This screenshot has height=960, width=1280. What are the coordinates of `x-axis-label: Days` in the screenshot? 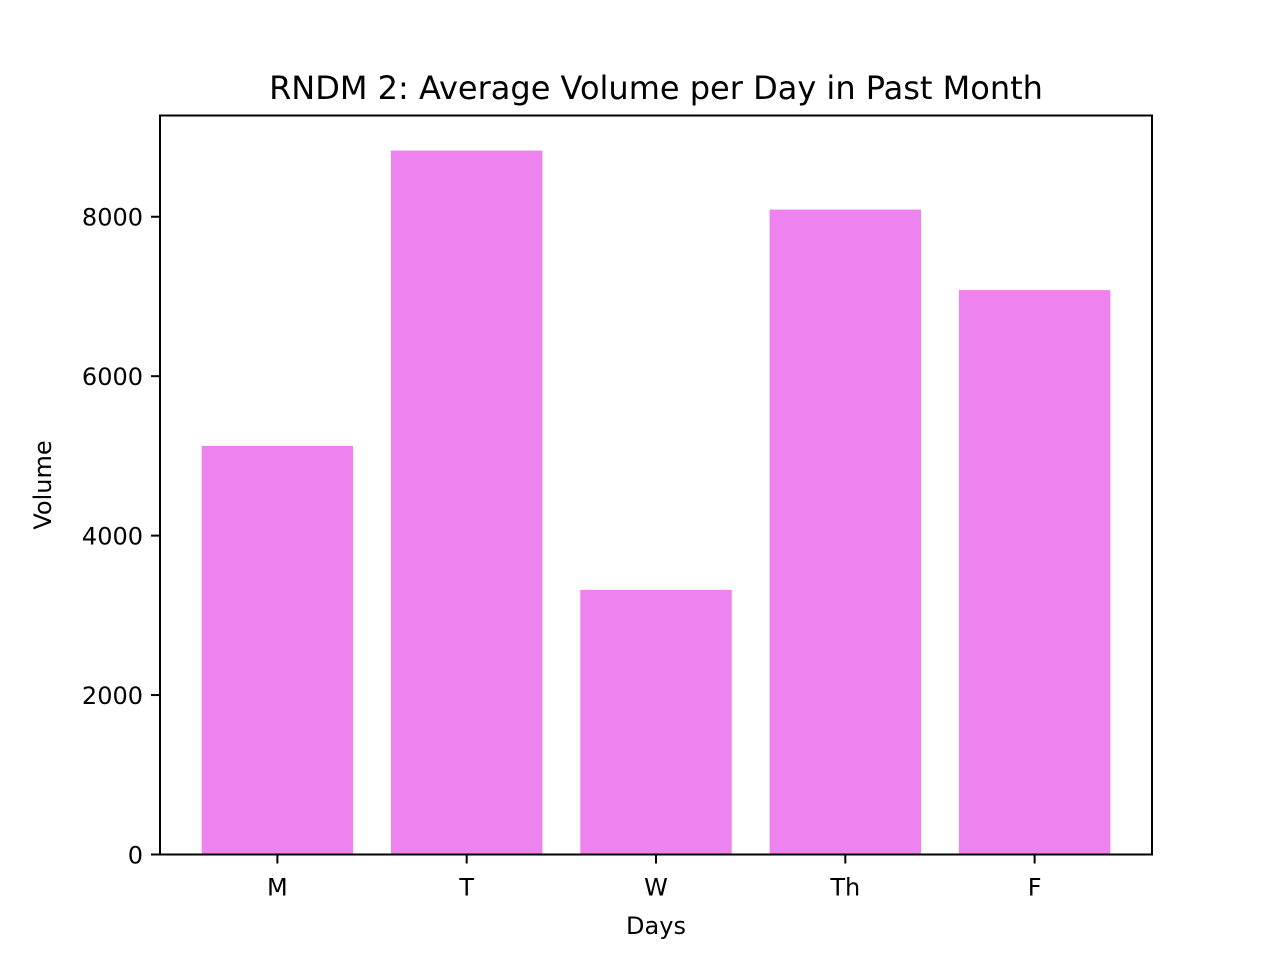 It's located at (656, 926).